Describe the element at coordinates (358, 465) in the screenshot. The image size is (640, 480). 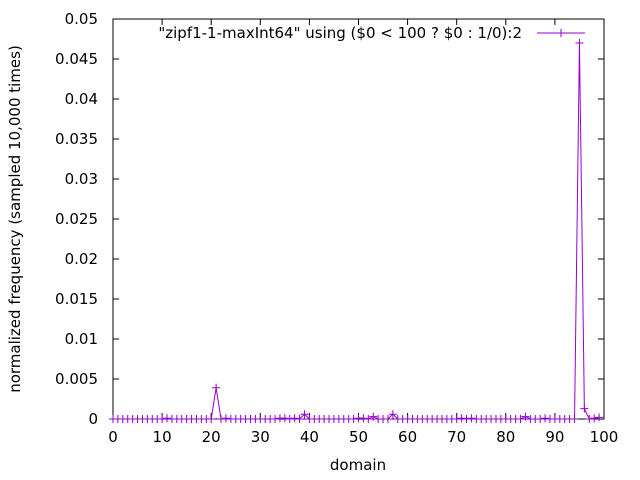
I see `x-axis-label: domain` at that location.